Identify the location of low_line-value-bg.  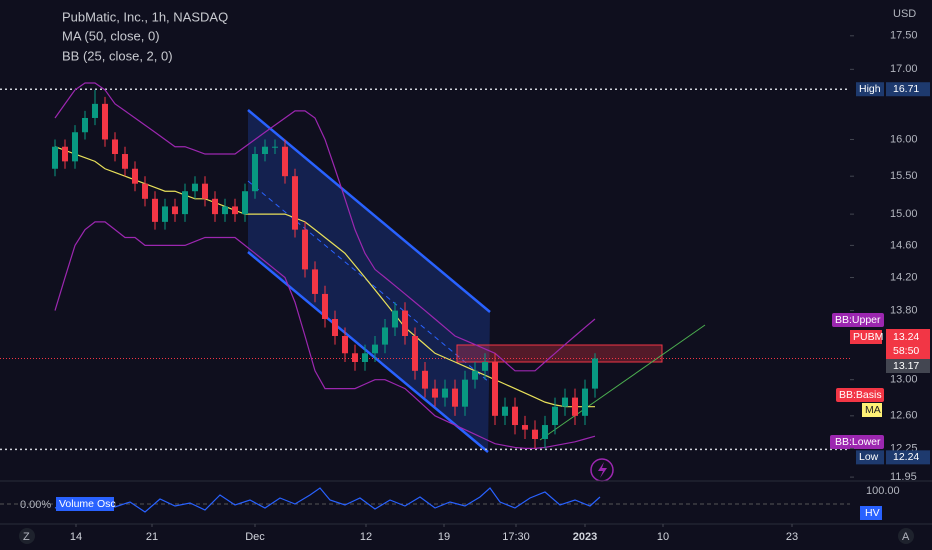
(908, 457).